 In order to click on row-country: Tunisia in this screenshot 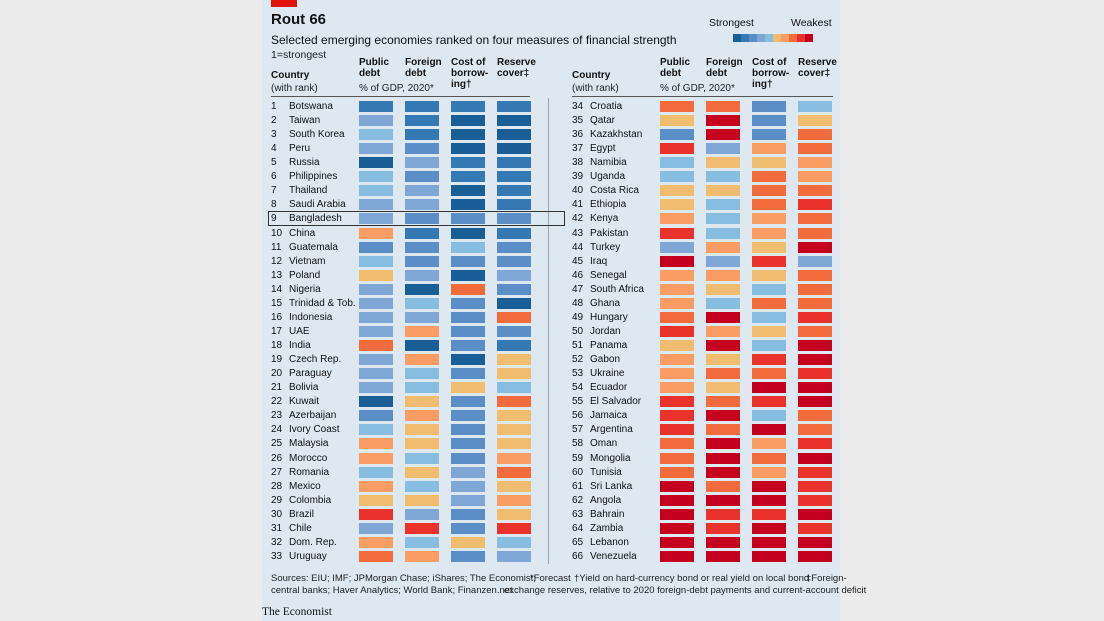, I will do `click(606, 472)`.